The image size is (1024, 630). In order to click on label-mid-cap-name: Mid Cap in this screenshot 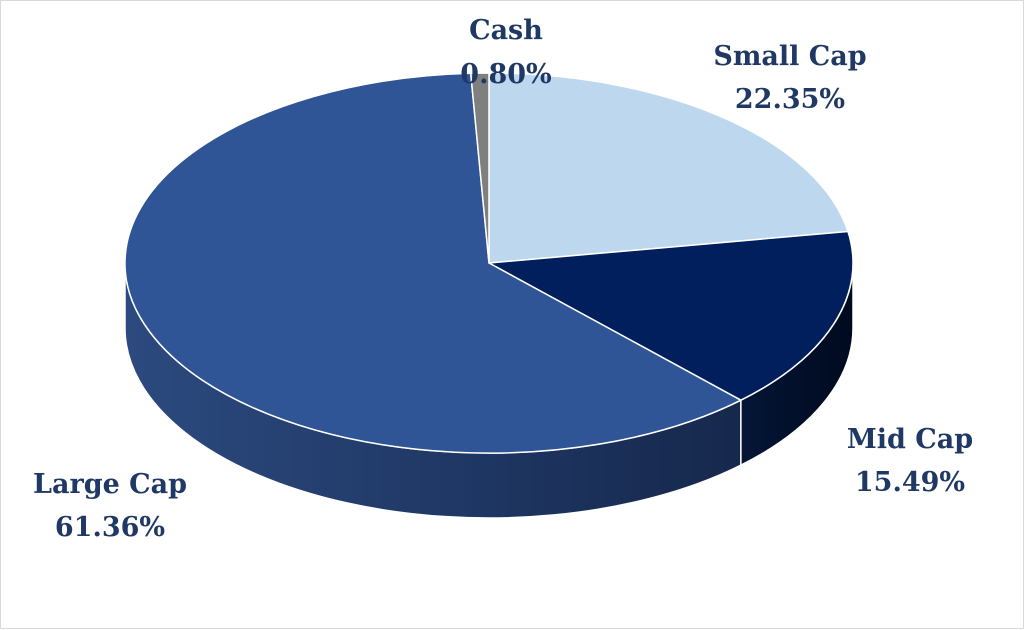, I will do `click(910, 439)`.